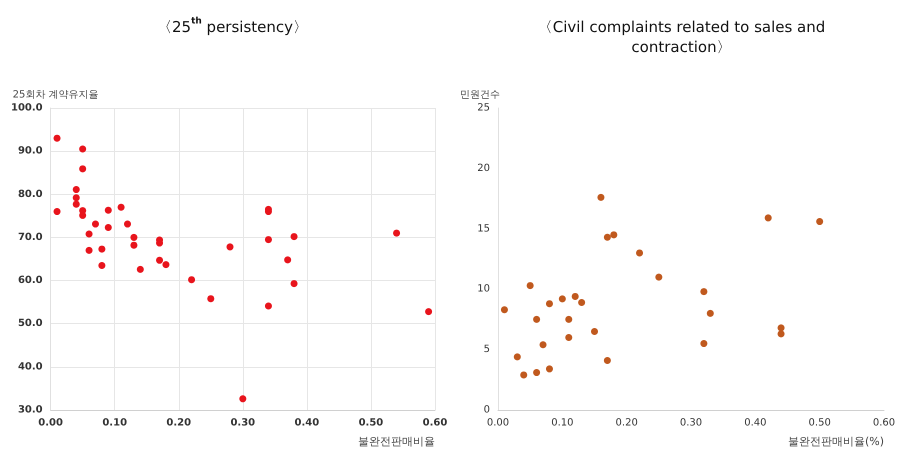  I want to click on y-tick-label: 20, so click(483, 168).